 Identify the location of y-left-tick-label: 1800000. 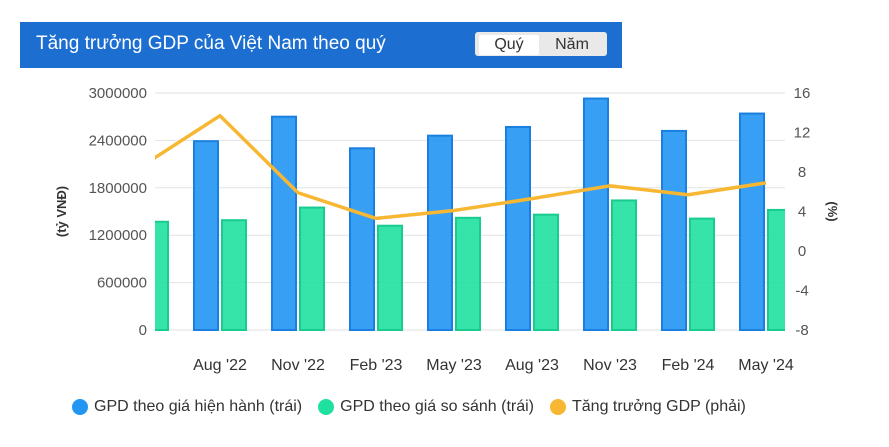
(118, 188).